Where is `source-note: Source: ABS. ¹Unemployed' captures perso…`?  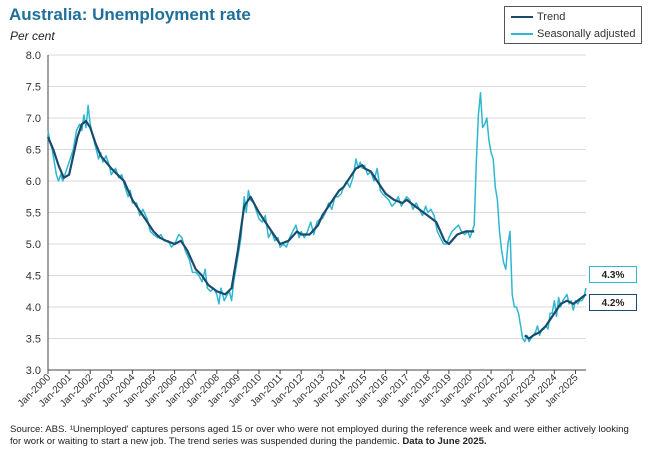 source-note: Source: ABS. ¹Unemployed' captures perso… is located at coordinates (326, 436).